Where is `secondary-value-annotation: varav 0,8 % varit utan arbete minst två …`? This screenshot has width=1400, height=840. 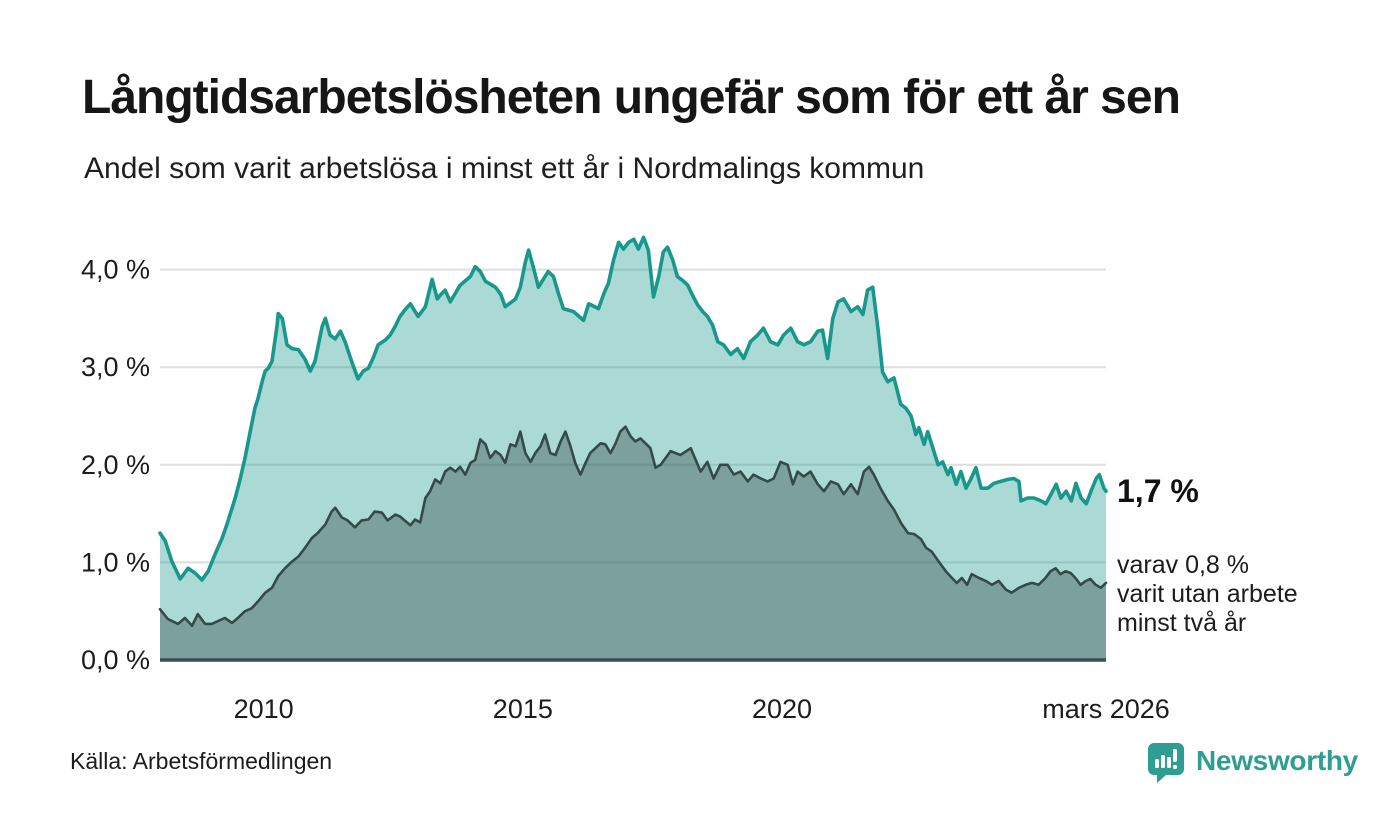
secondary-value-annotation: varav 0,8 % varit utan arbete minst två … is located at coordinates (1207, 594).